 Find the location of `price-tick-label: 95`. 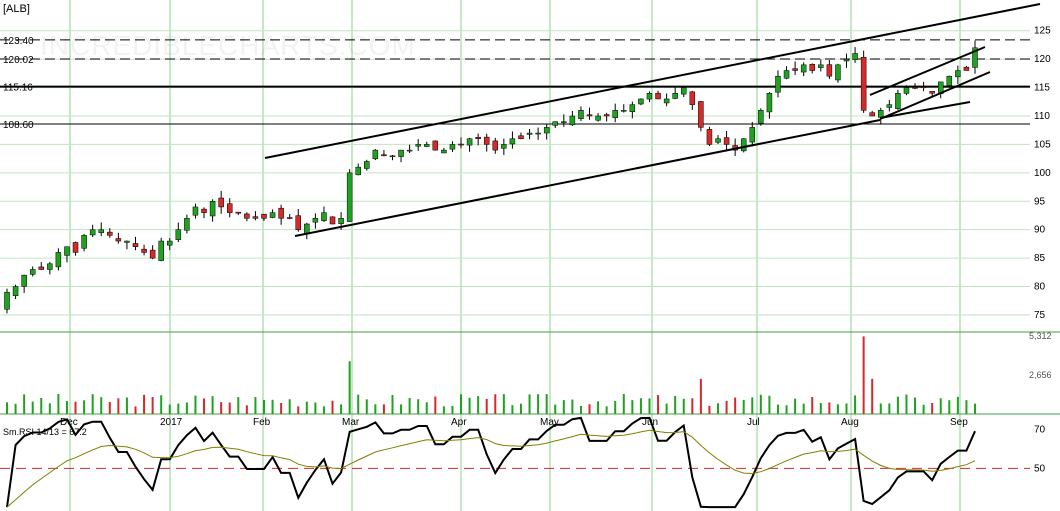

price-tick-label: 95 is located at coordinates (1040, 201).